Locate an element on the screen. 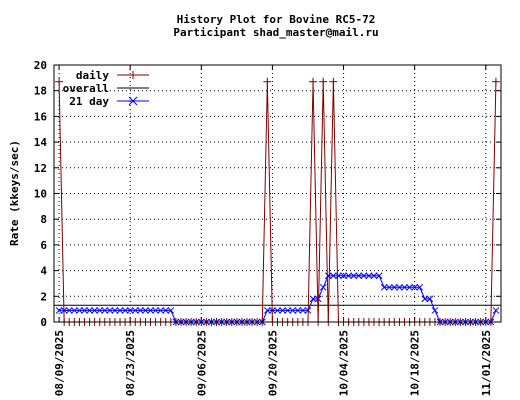 The image size is (520, 400). x-tick-label: 08/09/2025 is located at coordinates (59, 363).